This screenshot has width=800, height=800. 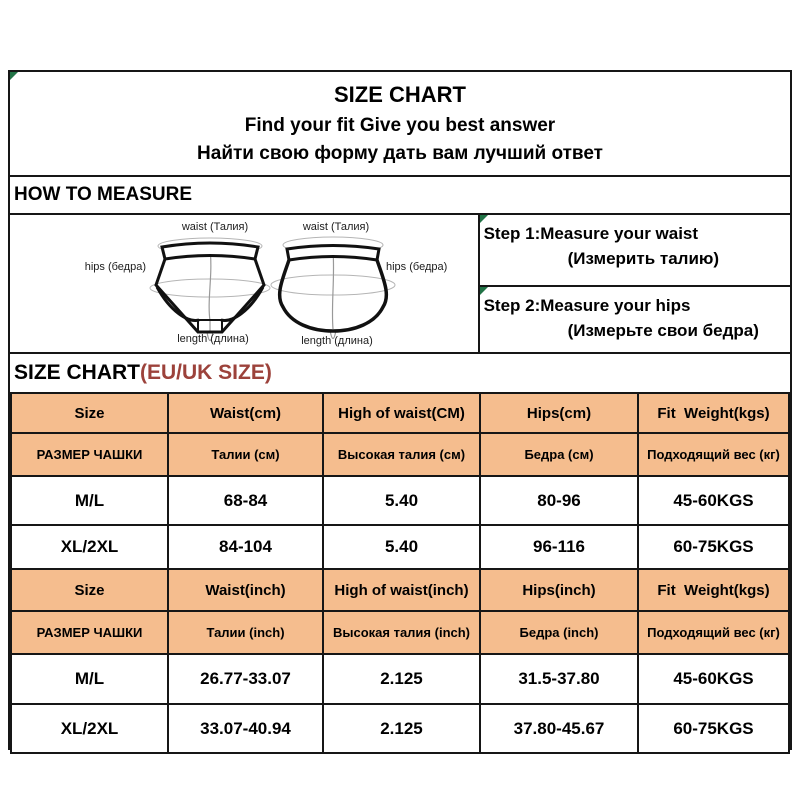 What do you see at coordinates (215, 227) in the screenshot?
I see `waist-label-left: waist (Талия)` at bounding box center [215, 227].